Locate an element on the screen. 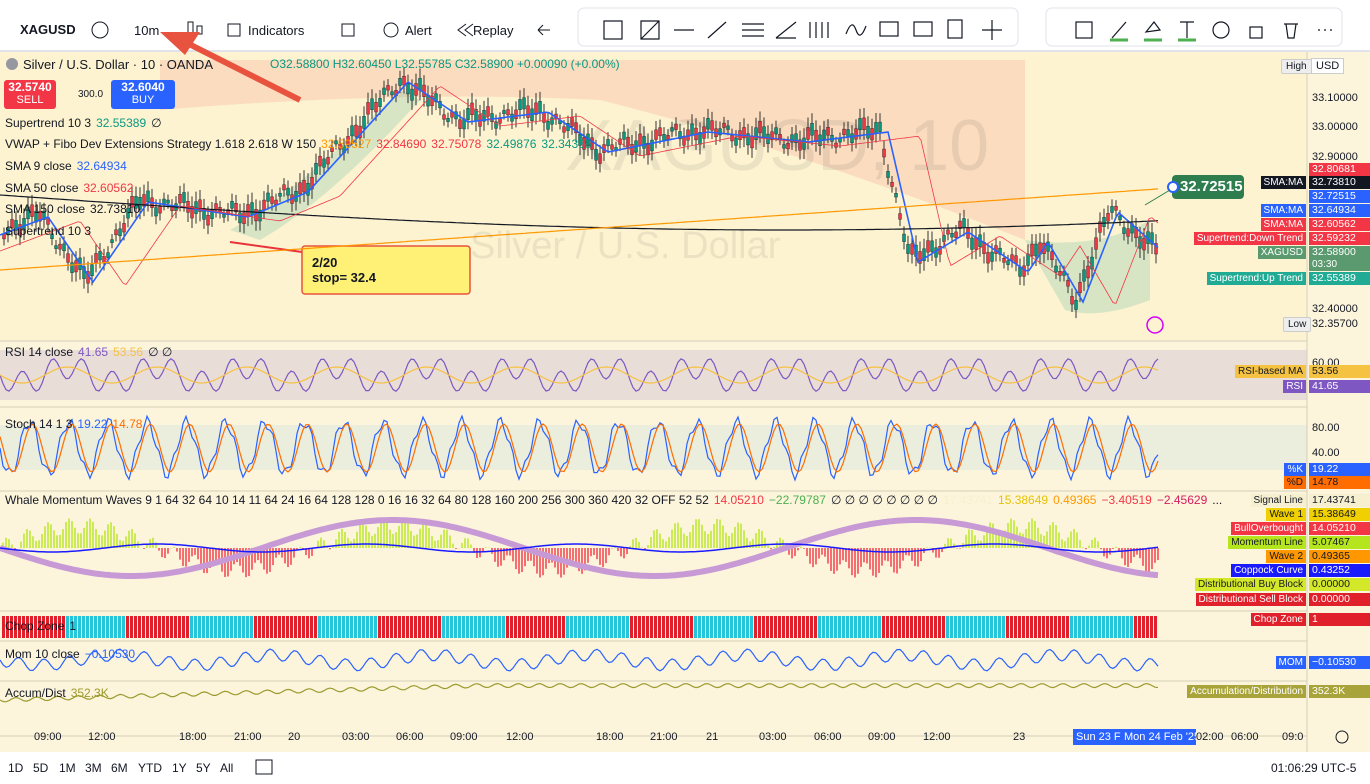 Image resolution: width=1370 pixels, height=784 pixels. tool-channel is located at coordinates (753, 30).